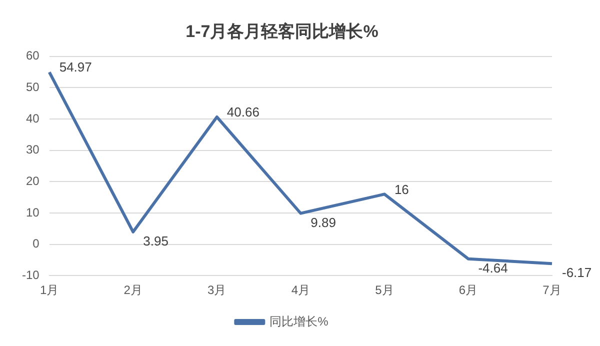  Describe the element at coordinates (243, 112) in the screenshot. I see `data-label: 40.66` at that location.